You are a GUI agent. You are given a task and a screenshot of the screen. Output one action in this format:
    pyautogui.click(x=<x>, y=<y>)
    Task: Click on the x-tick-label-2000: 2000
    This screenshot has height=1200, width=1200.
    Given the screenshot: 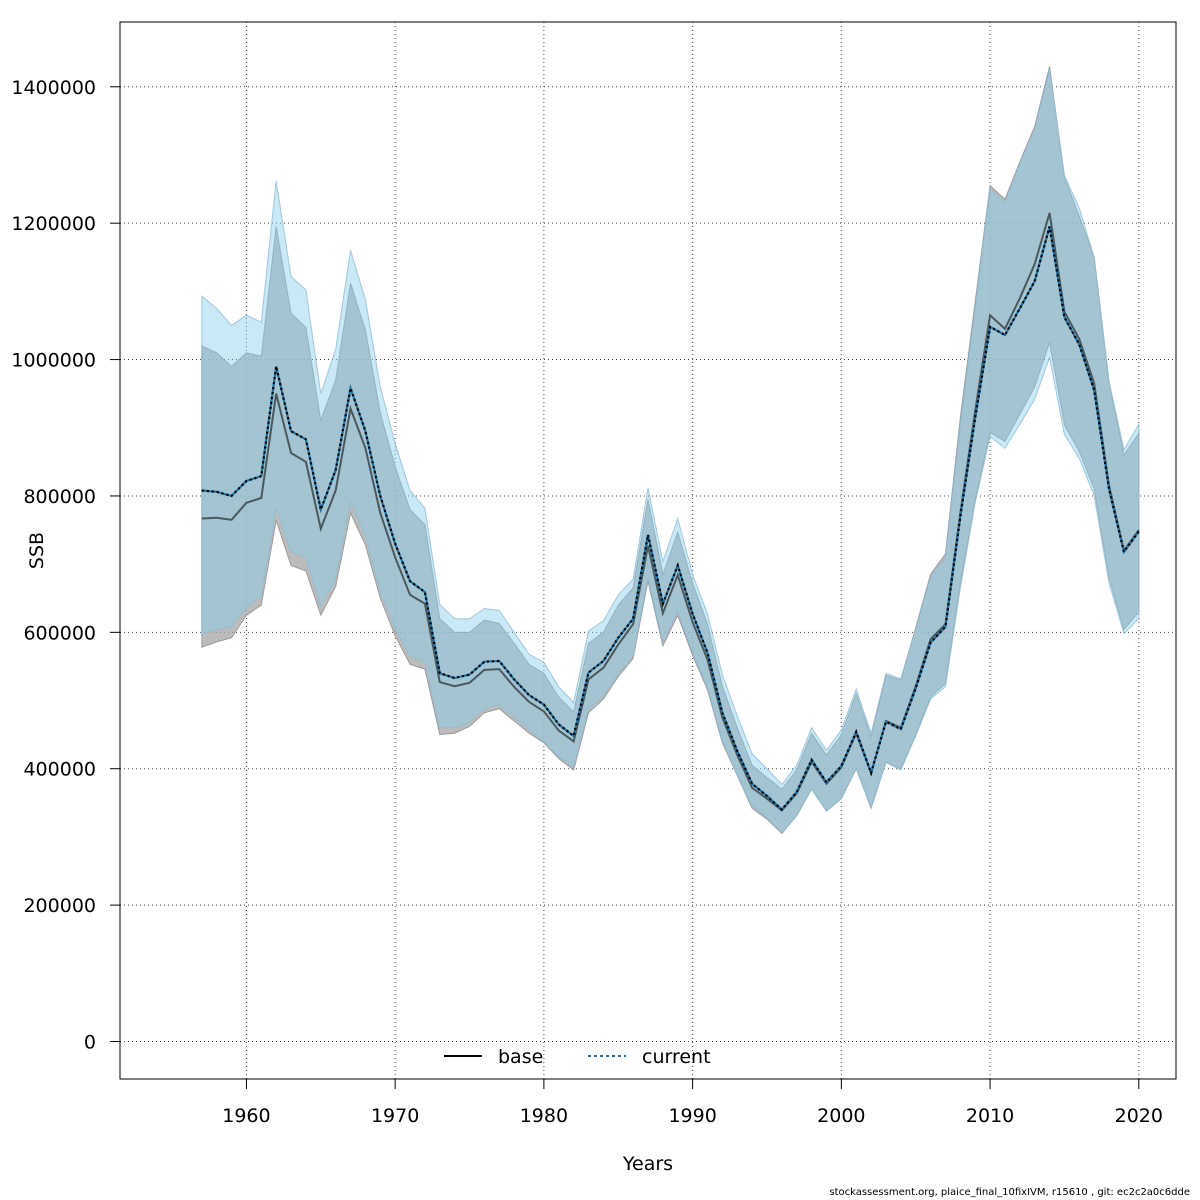 What is the action you would take?
    pyautogui.click(x=841, y=1116)
    